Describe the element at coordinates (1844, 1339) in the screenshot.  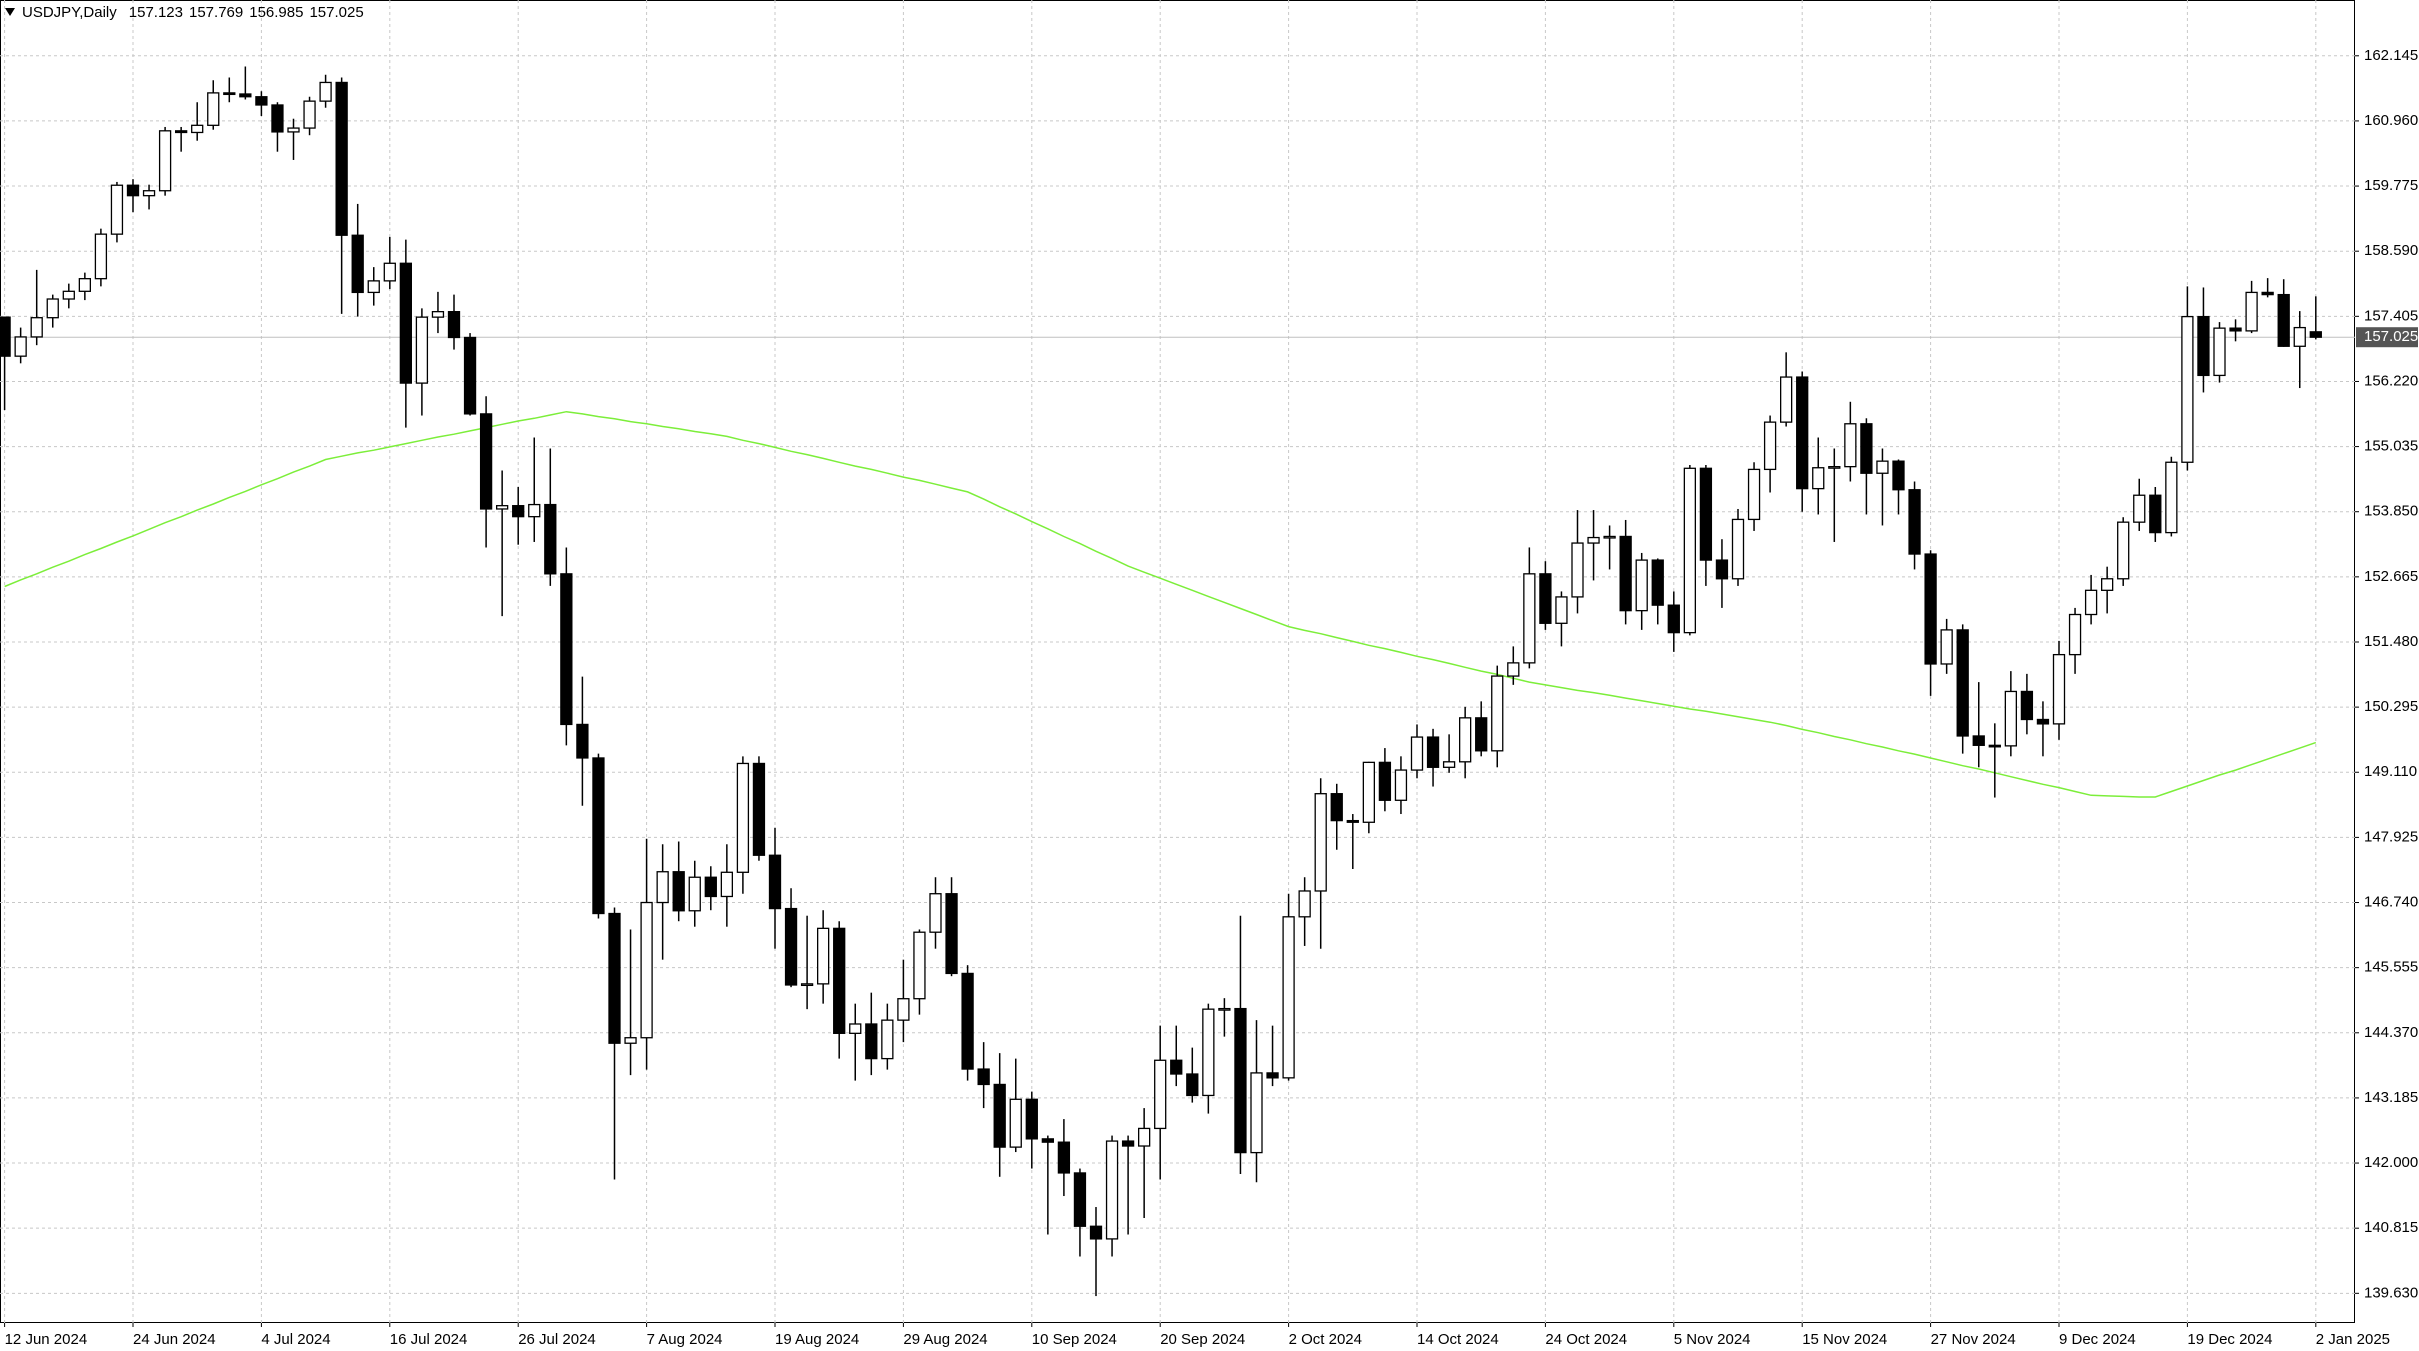
I see `x-tick-label: 15 Nov 2024` at that location.